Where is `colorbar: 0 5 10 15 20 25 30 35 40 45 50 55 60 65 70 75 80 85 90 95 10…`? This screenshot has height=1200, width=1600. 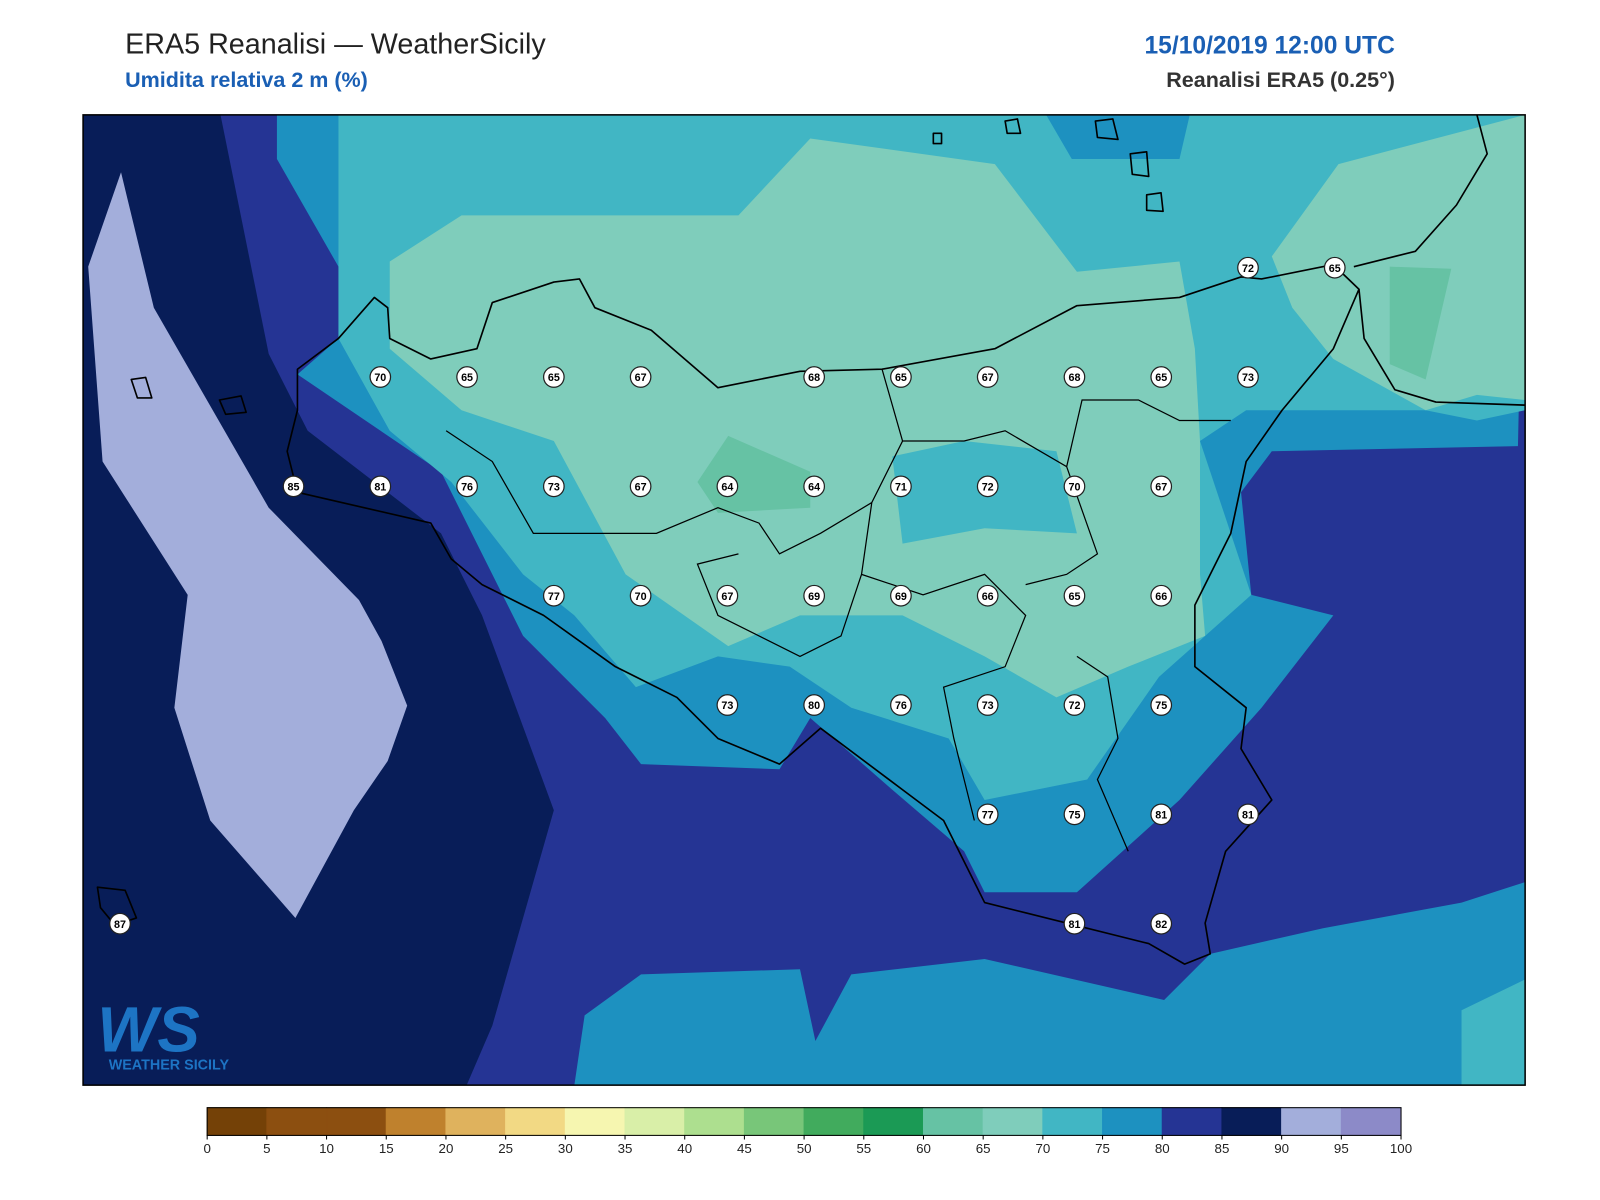
colorbar: 0 5 10 15 20 25 30 35 40 45 50 55 60 65 70 75 80 85 90 95 10… is located at coordinates (807, 1131).